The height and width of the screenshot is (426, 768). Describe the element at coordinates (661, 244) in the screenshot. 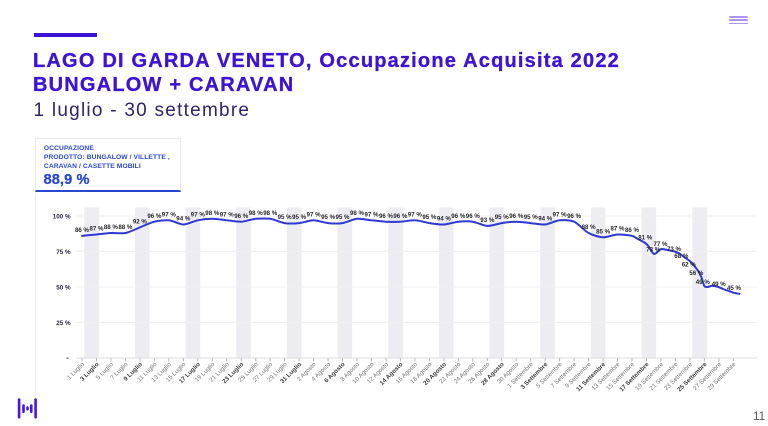

I see `svg-text: 77 %` at that location.